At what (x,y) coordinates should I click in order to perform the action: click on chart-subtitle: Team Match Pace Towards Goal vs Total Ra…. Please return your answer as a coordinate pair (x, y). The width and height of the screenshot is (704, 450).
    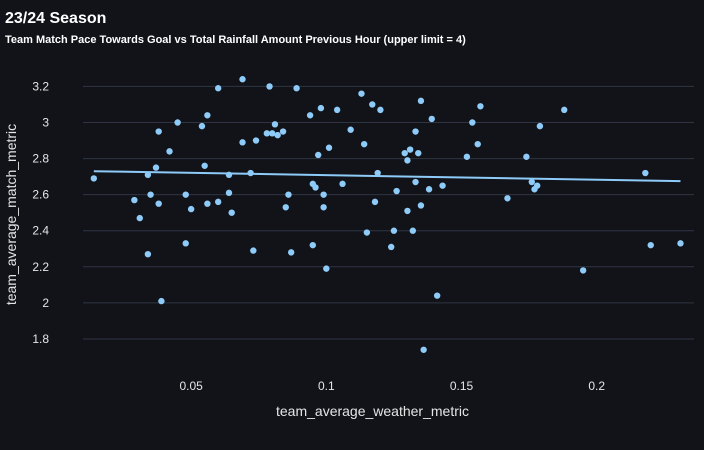
    Looking at the image, I should click on (235, 40).